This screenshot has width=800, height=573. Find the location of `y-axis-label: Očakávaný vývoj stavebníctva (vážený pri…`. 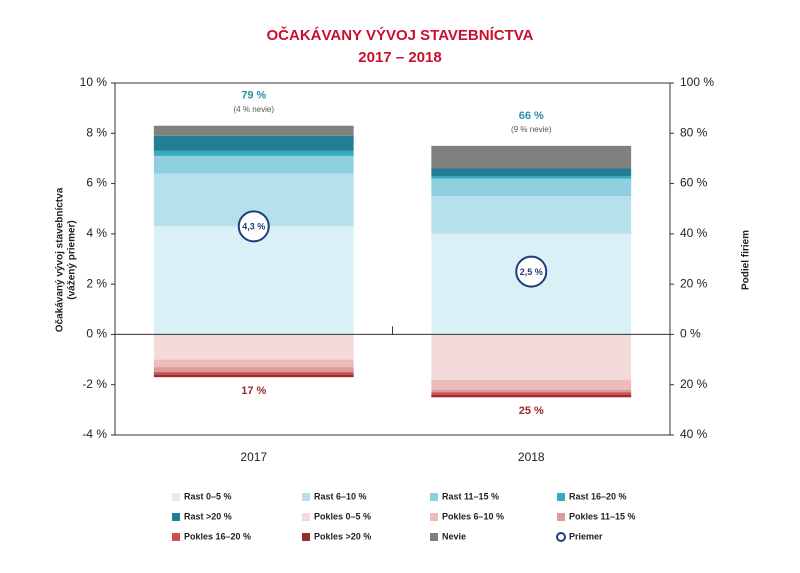

y-axis-label: Očakávaný vývoj stavebníctva (vážený pri… is located at coordinates (66, 259).